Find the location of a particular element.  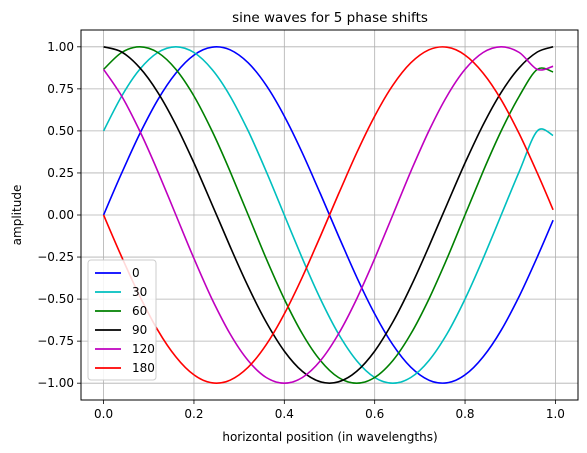

y-tick-label: 0.50 is located at coordinates (60, 131).